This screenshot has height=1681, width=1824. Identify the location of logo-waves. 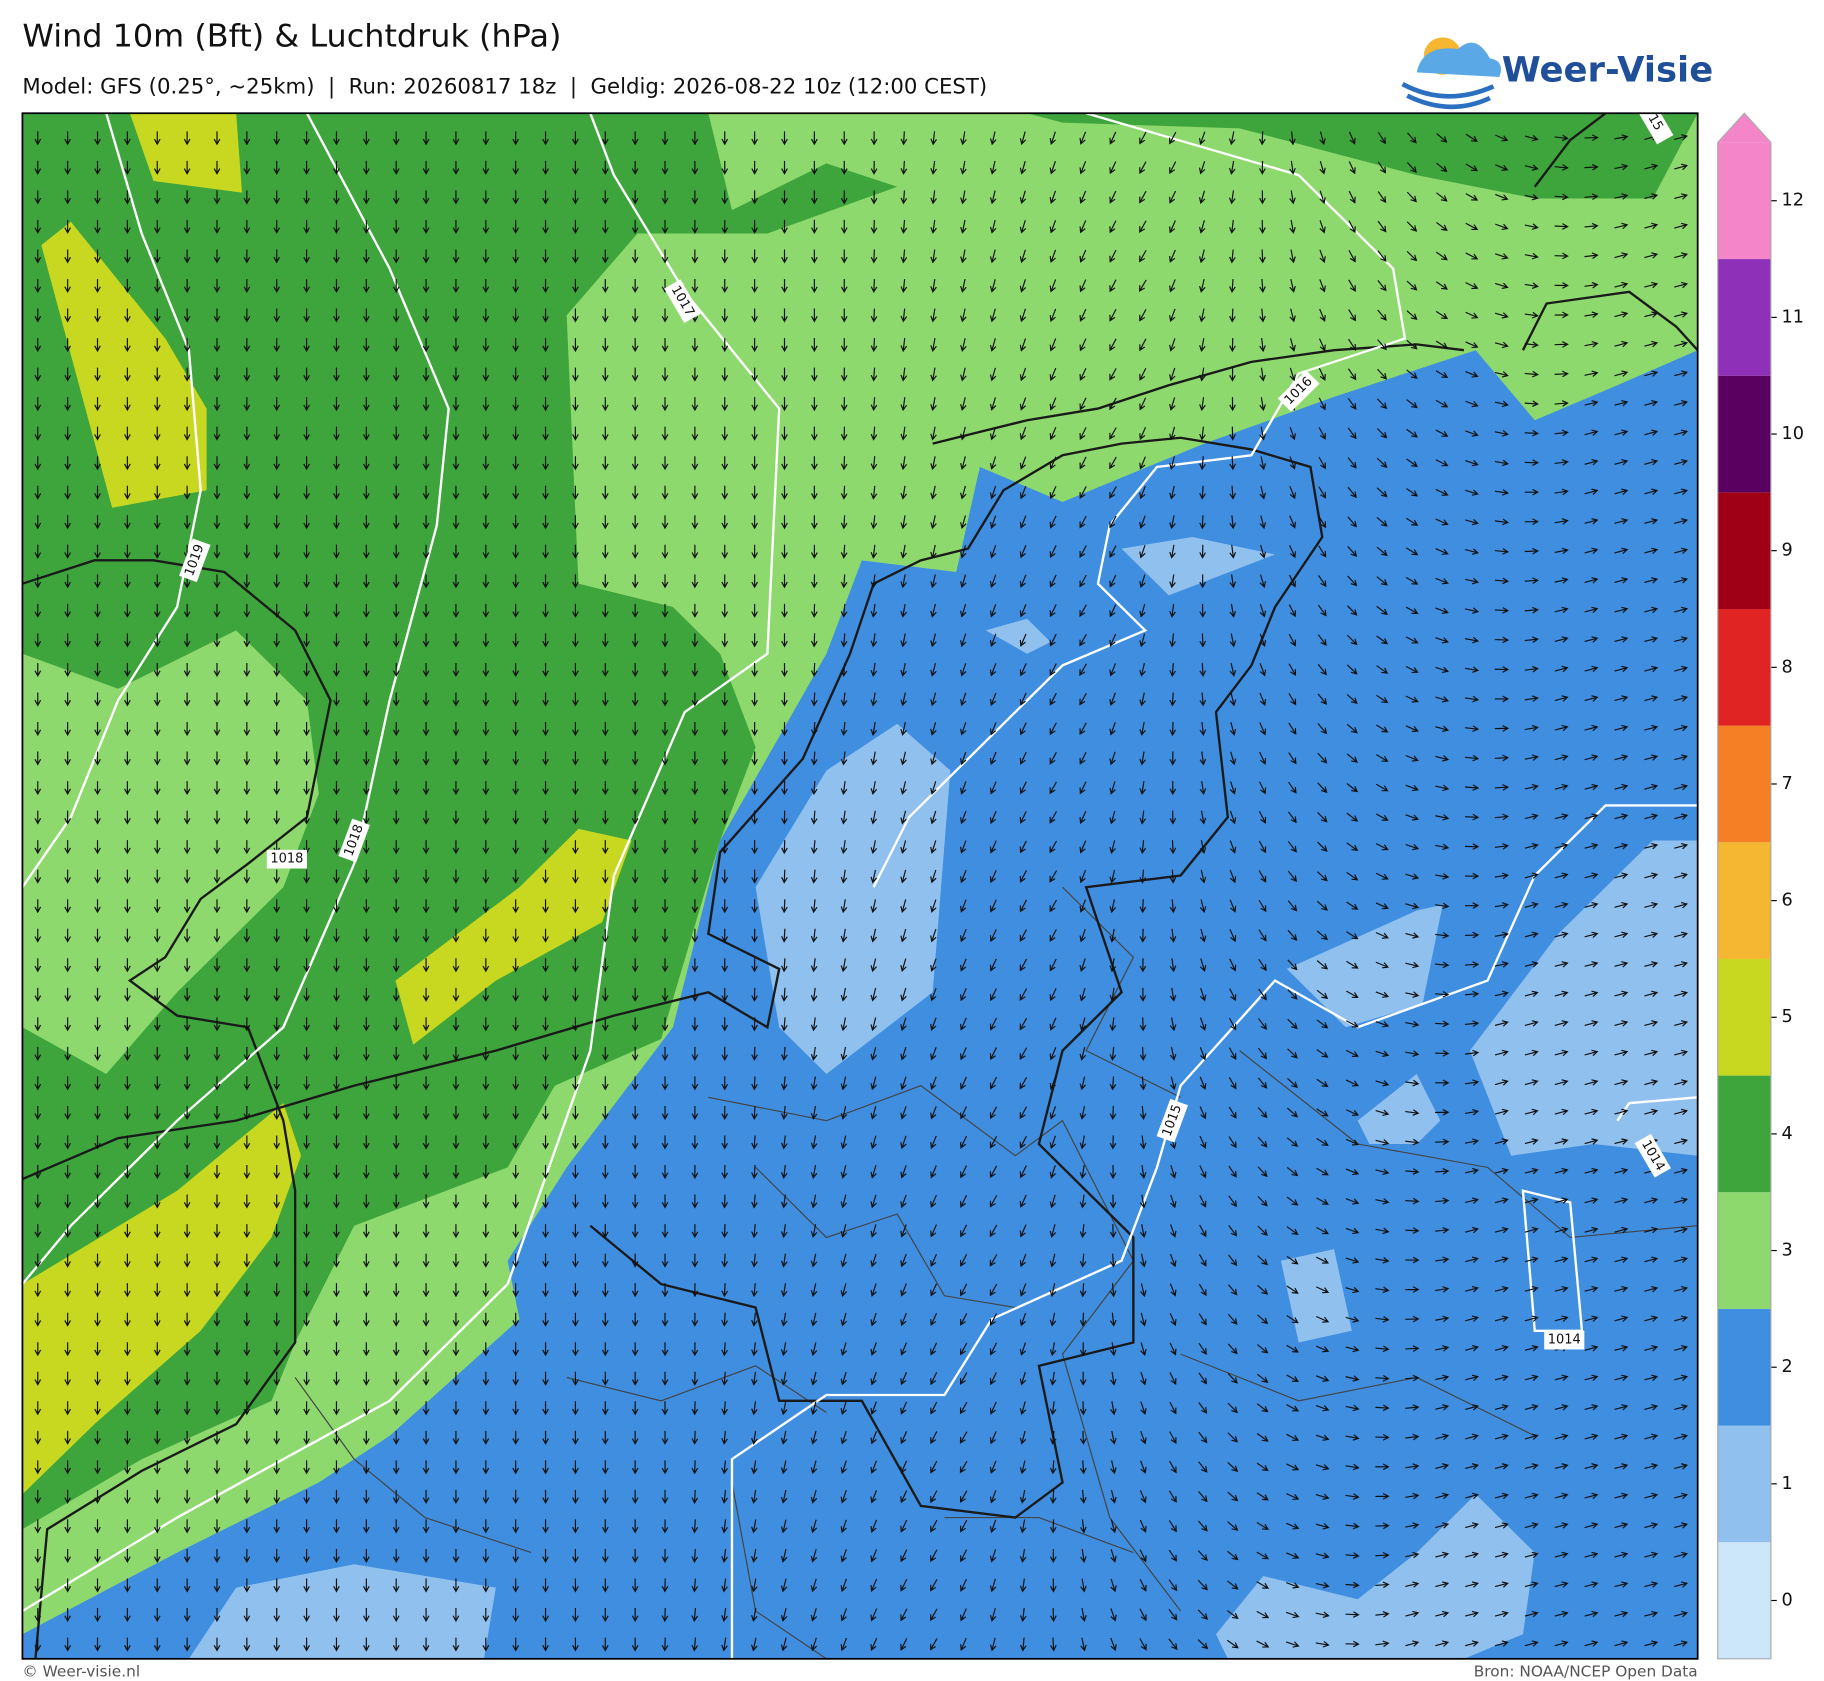
(1448, 95).